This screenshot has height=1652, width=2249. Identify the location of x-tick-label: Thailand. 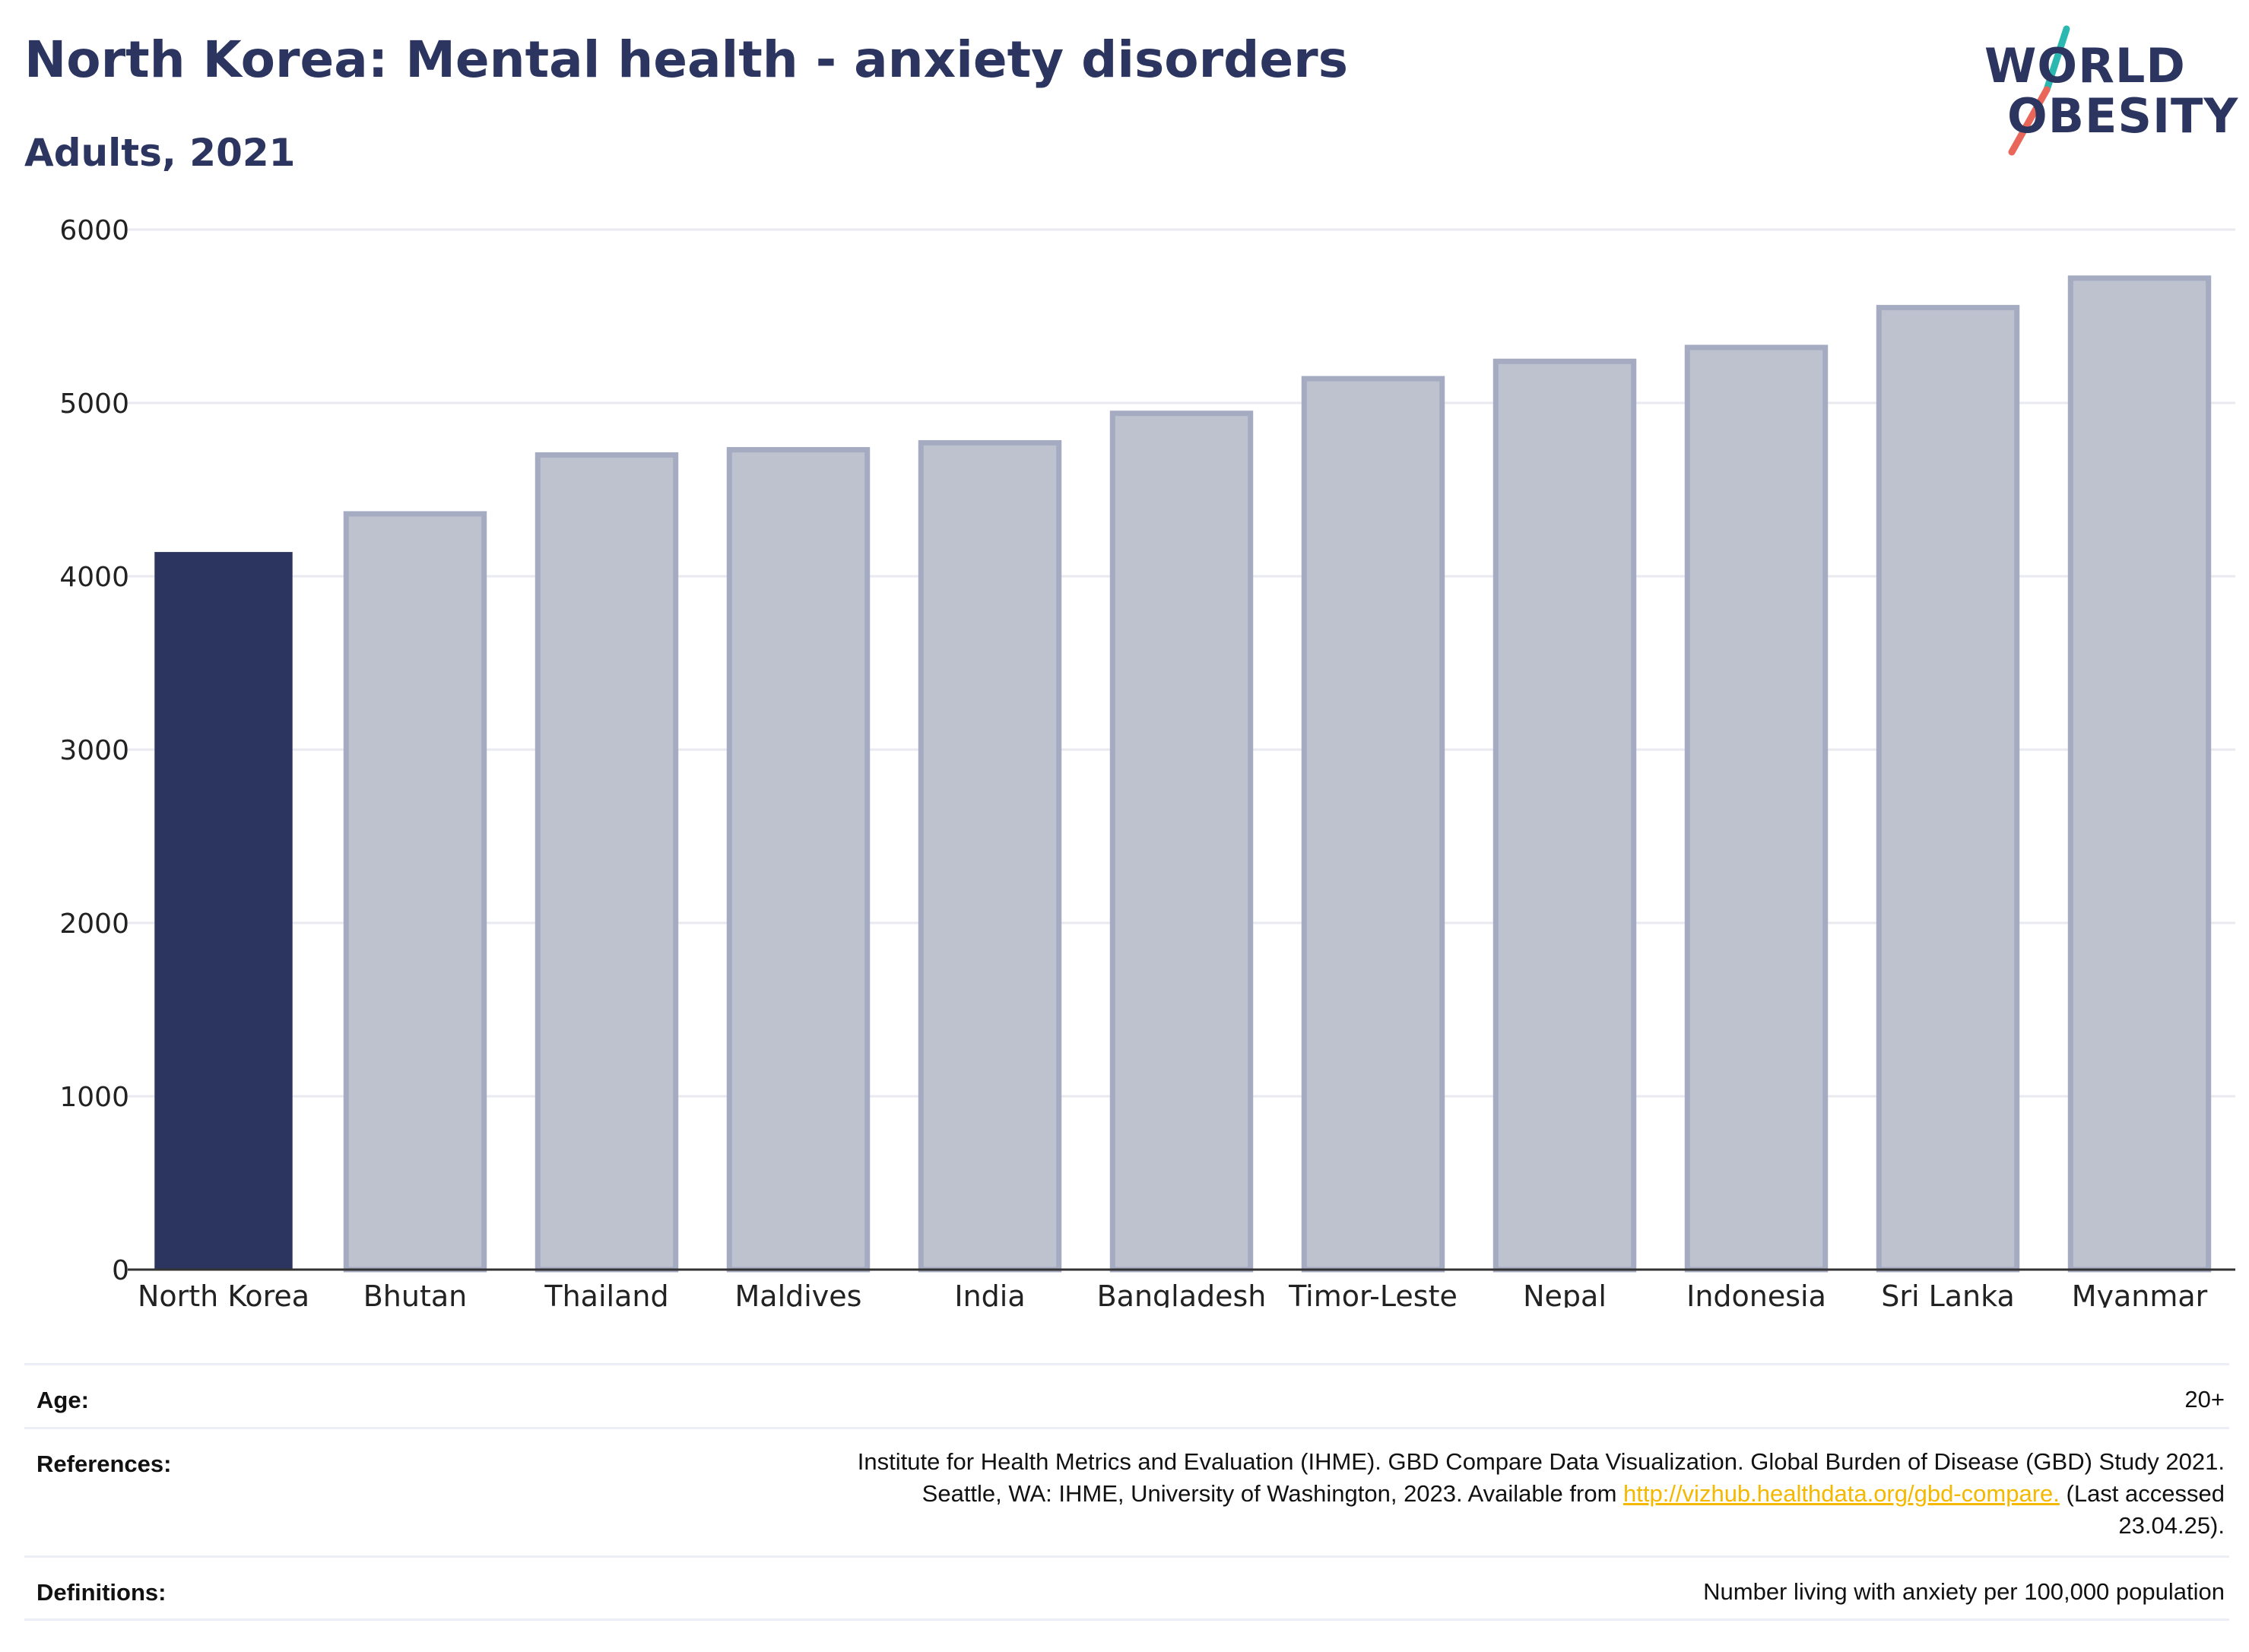
(606, 1293).